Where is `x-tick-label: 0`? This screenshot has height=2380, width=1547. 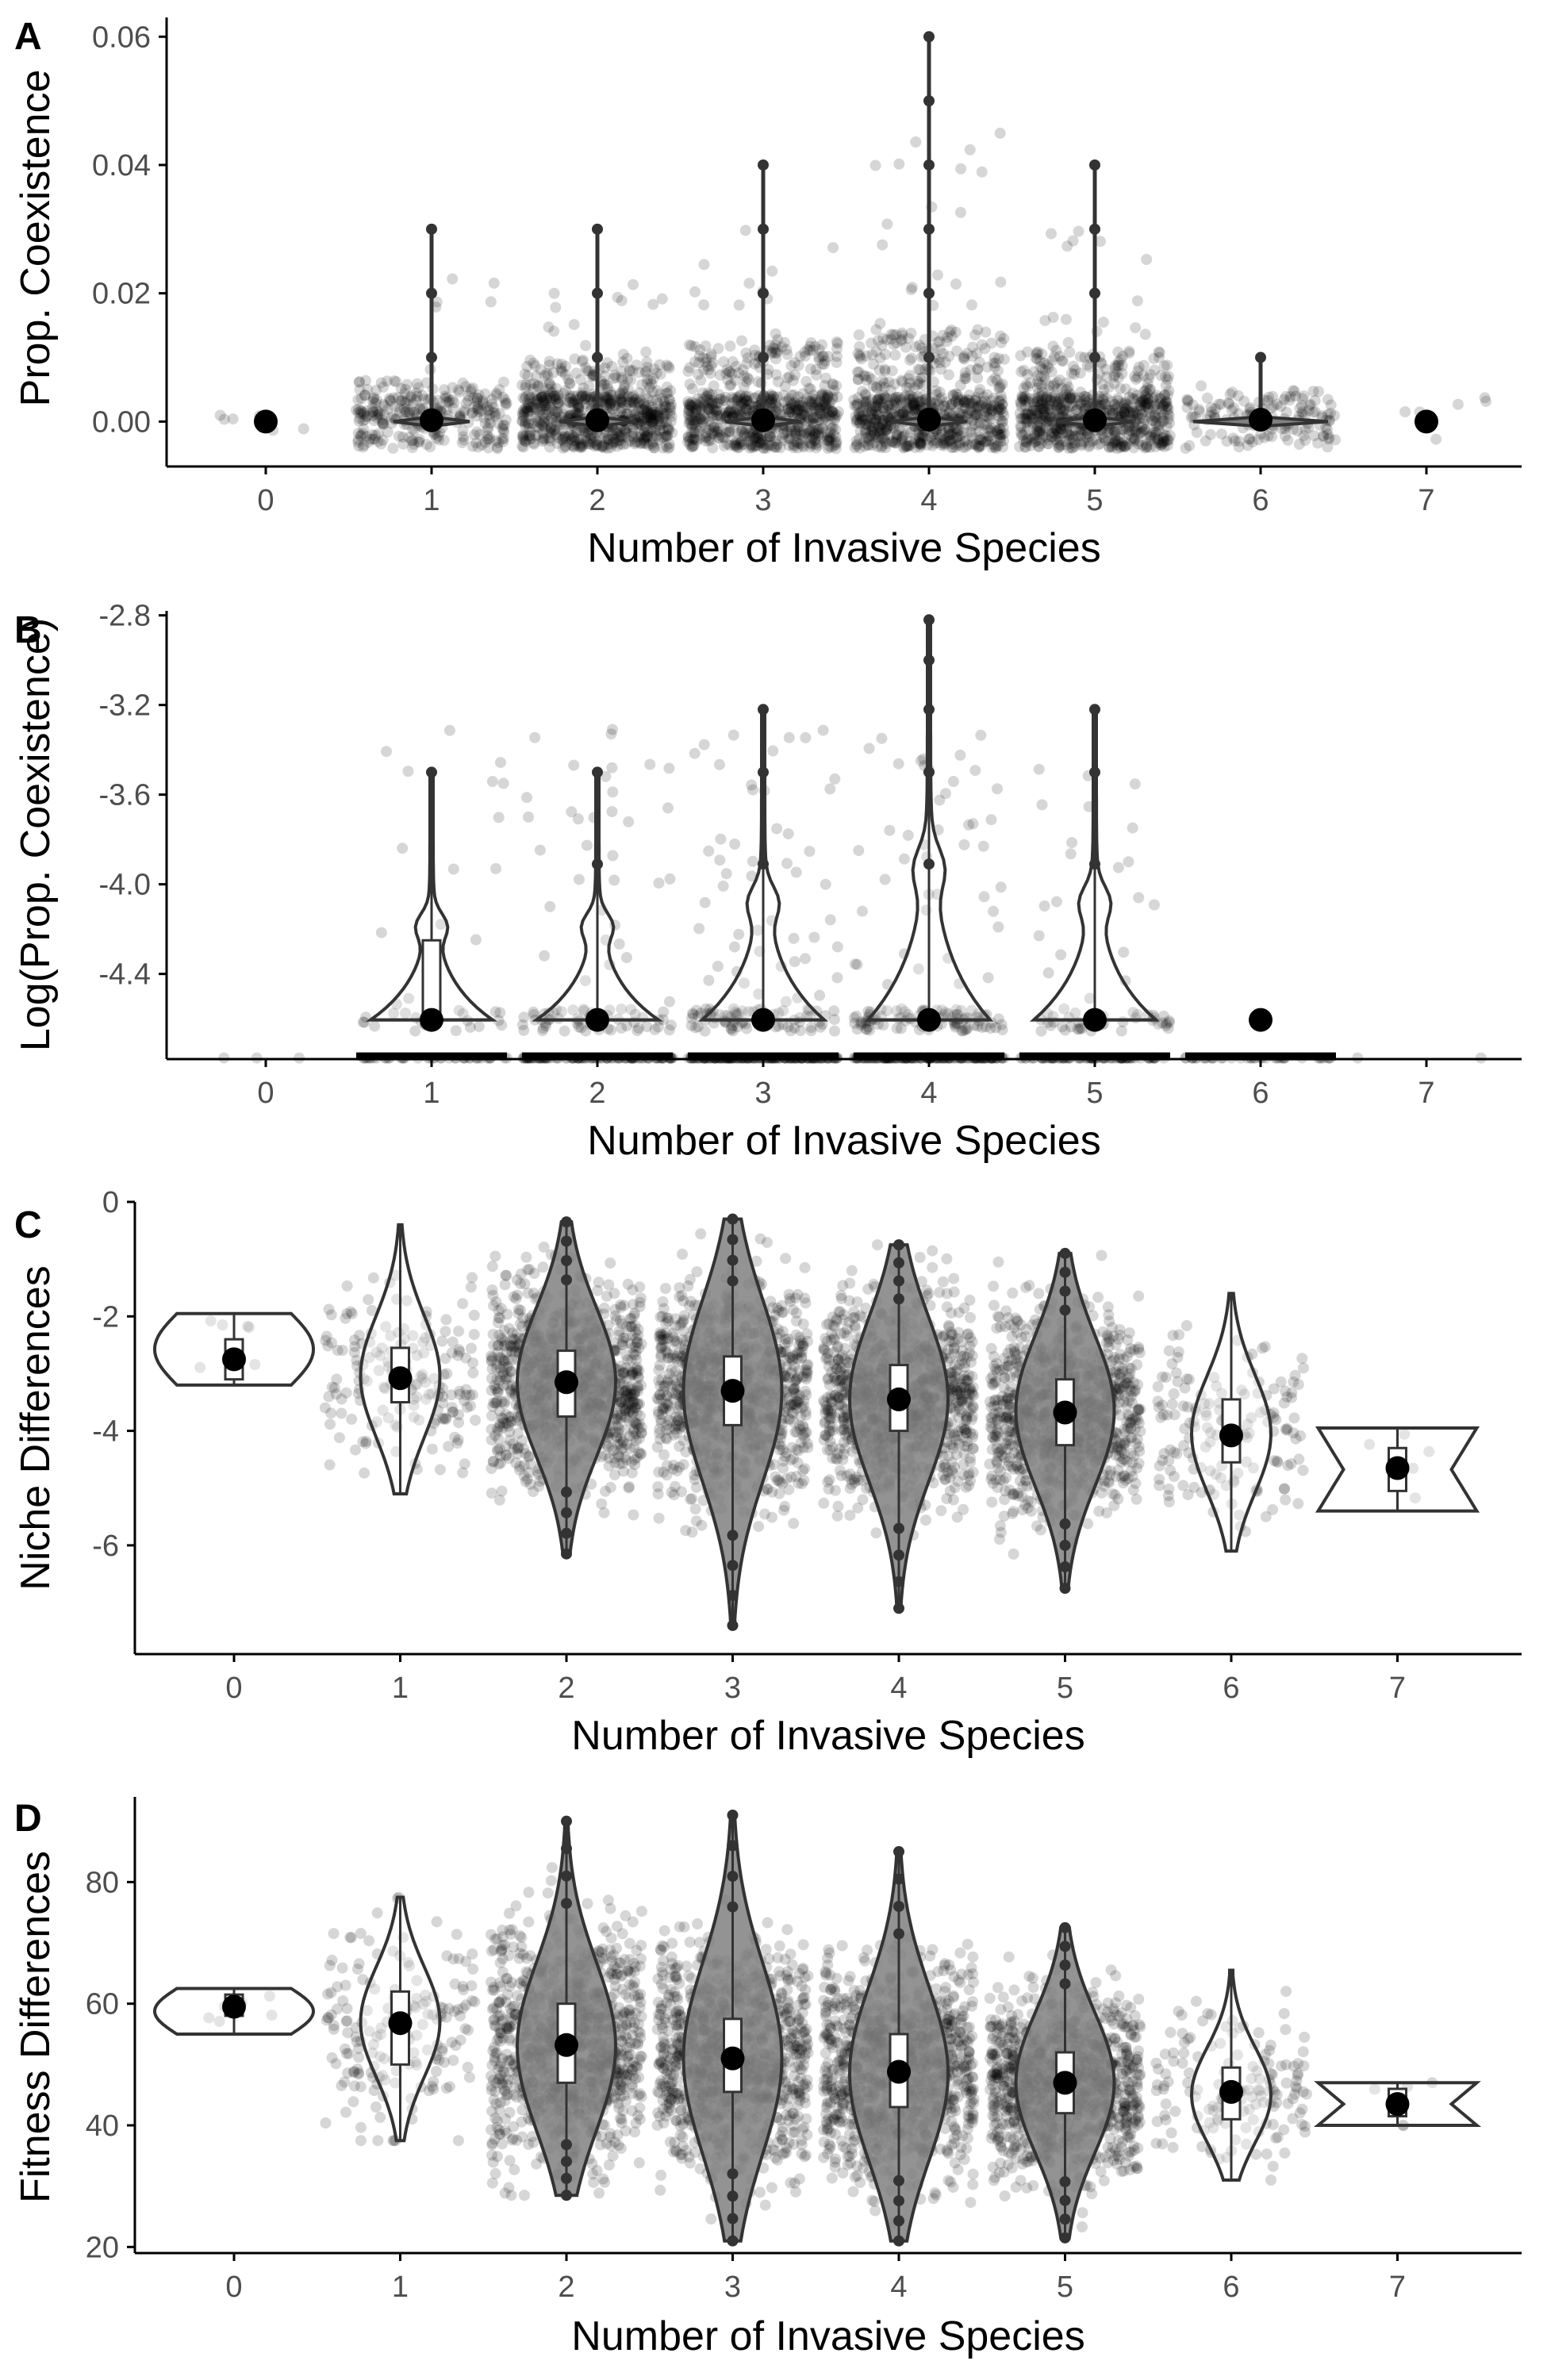
x-tick-label: 0 is located at coordinates (265, 1093).